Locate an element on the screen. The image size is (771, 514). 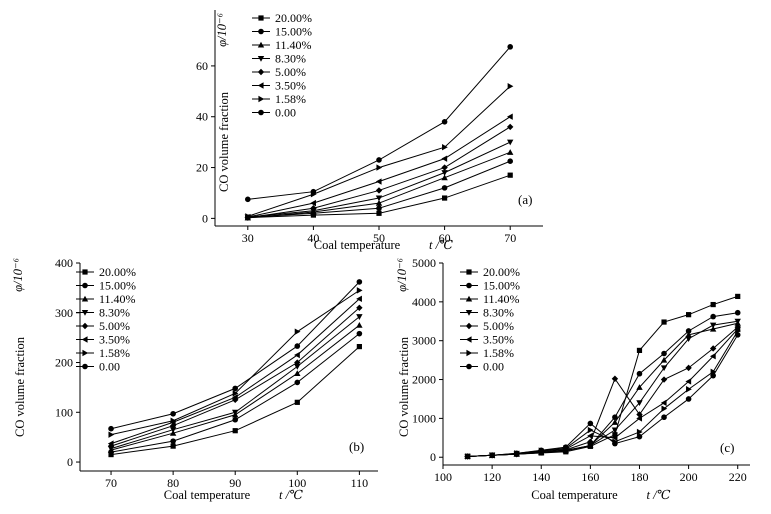
panel-a-legend-label: 15.00% is located at coordinates (293, 32).